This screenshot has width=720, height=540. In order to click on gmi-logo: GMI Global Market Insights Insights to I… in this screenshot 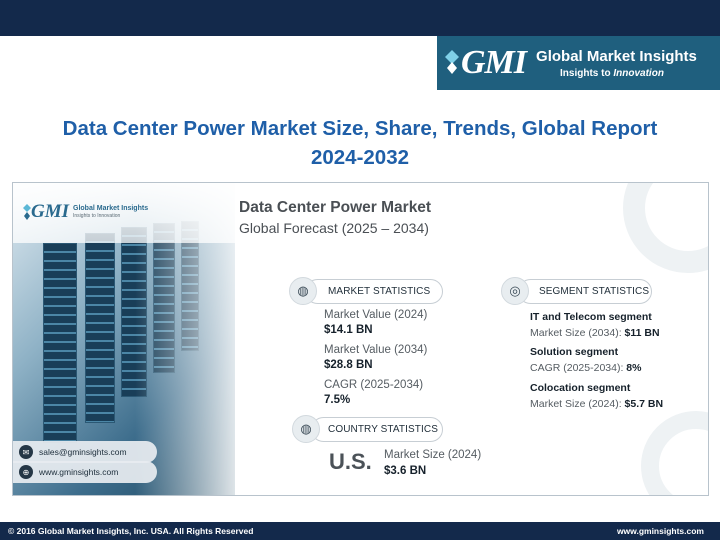, I will do `click(578, 63)`.